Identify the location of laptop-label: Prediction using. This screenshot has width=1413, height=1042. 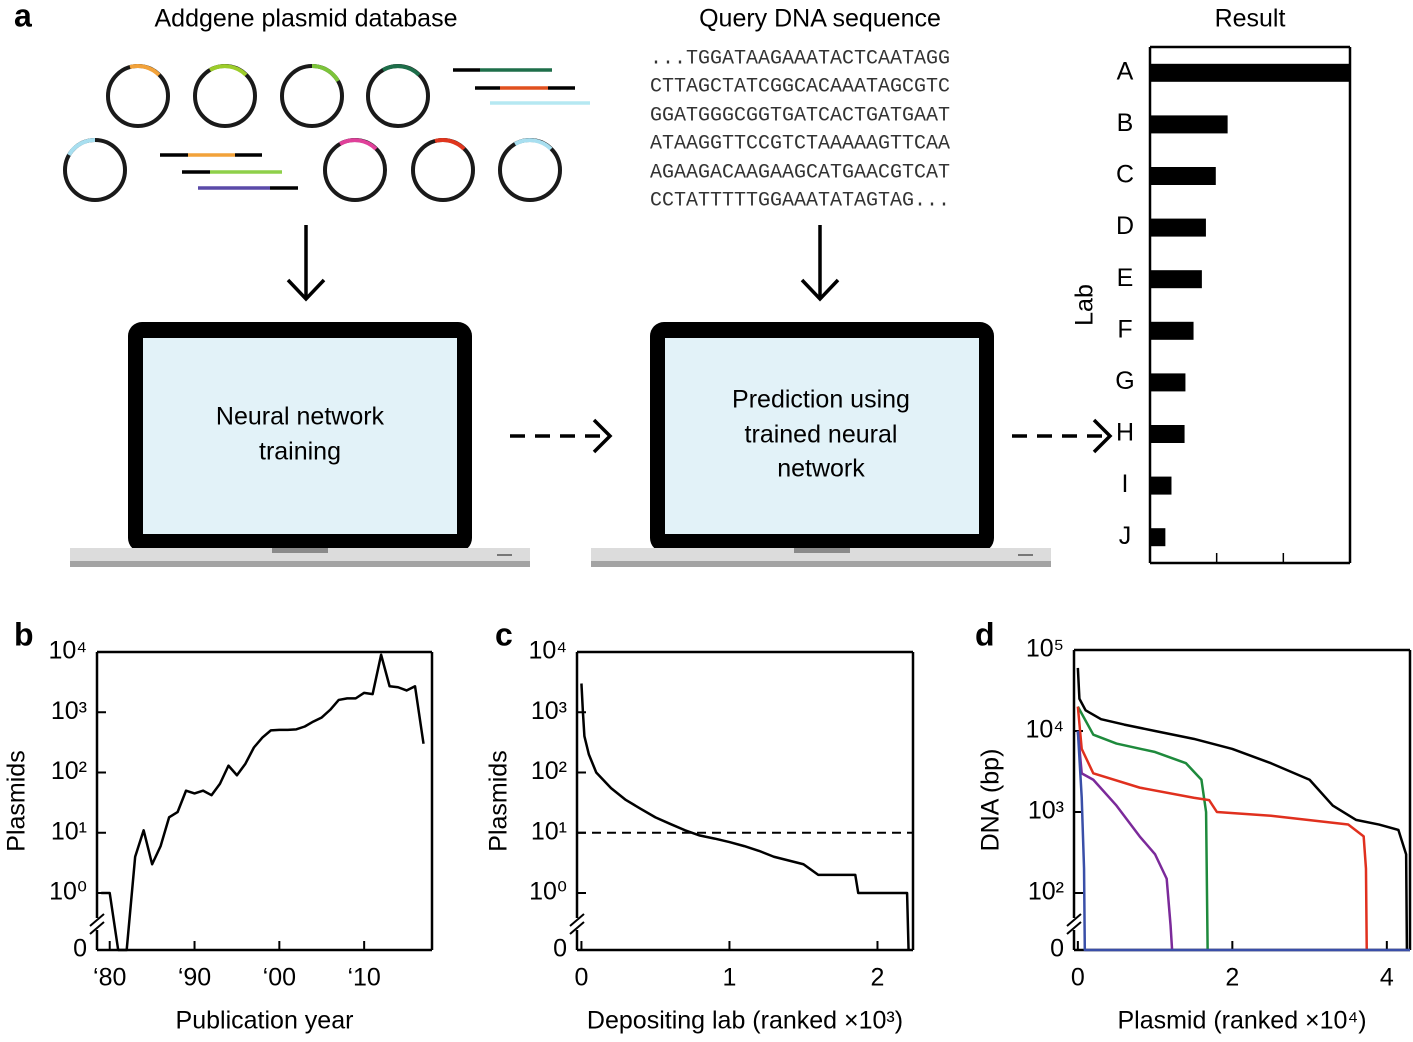
(821, 400).